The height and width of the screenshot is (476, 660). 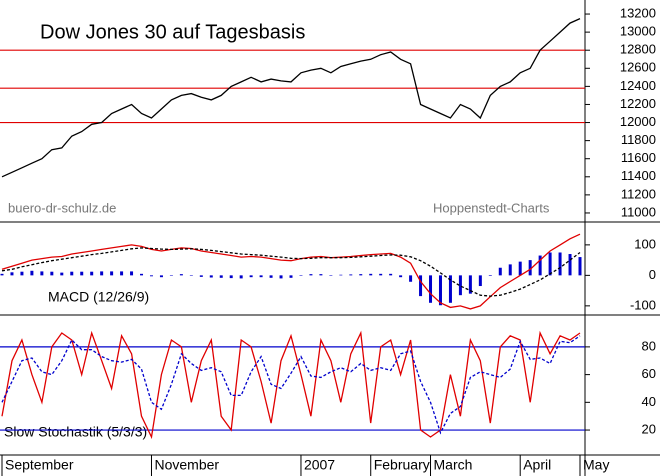 What do you see at coordinates (75, 432) in the screenshot?
I see `panel-label: Slow Stochastik (5/3/3)` at bounding box center [75, 432].